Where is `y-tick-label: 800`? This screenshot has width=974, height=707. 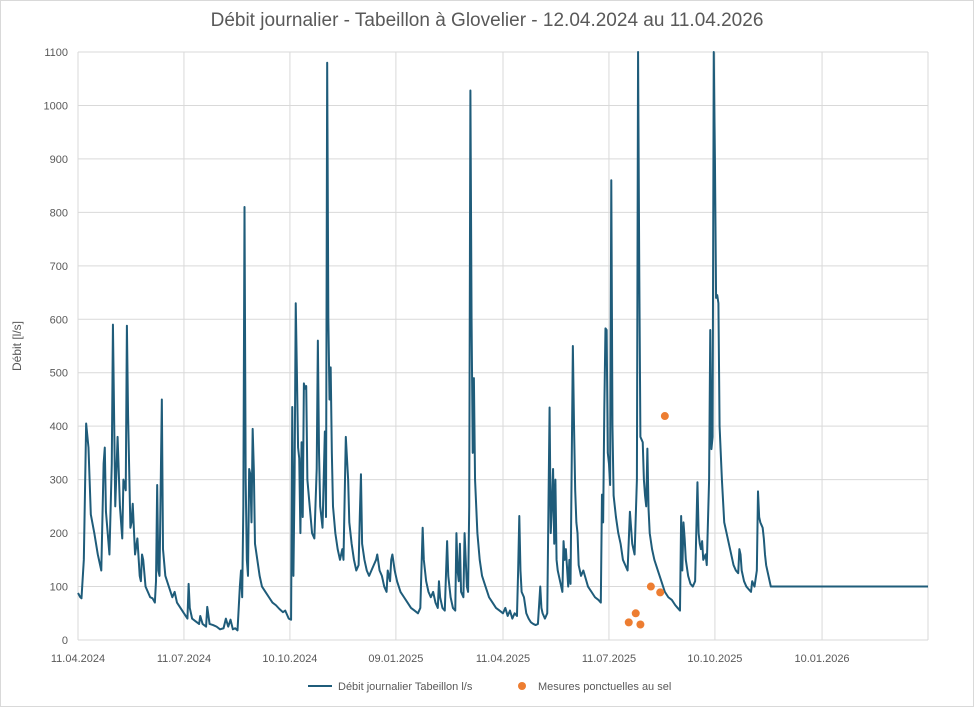
y-tick-label: 800 is located at coordinates (59, 213).